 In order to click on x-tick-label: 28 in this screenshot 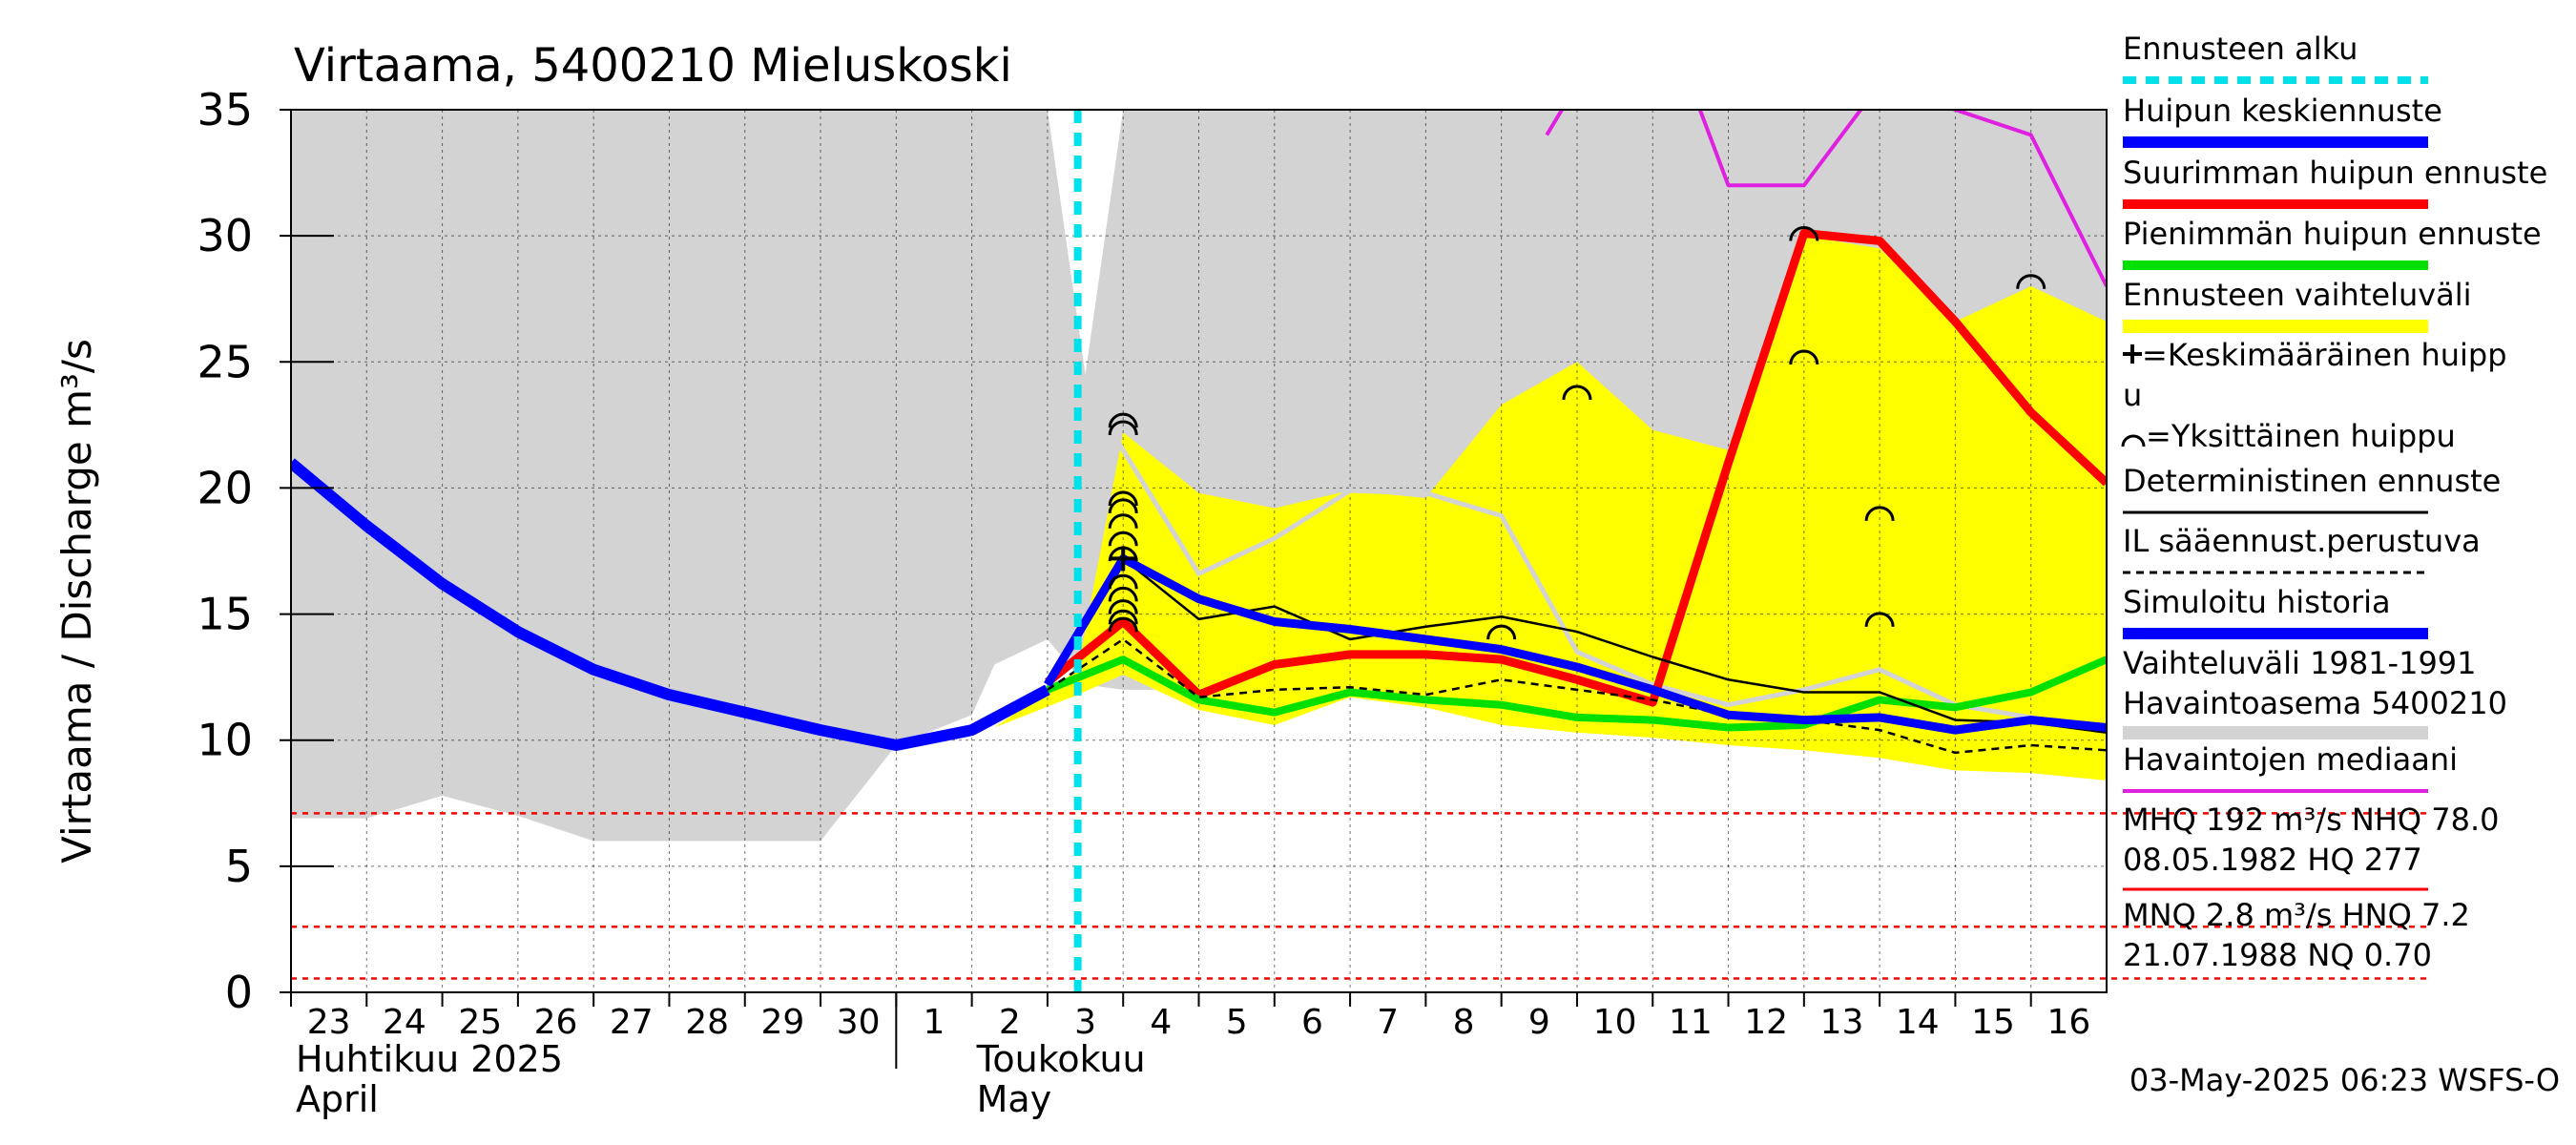, I will do `click(707, 1022)`.